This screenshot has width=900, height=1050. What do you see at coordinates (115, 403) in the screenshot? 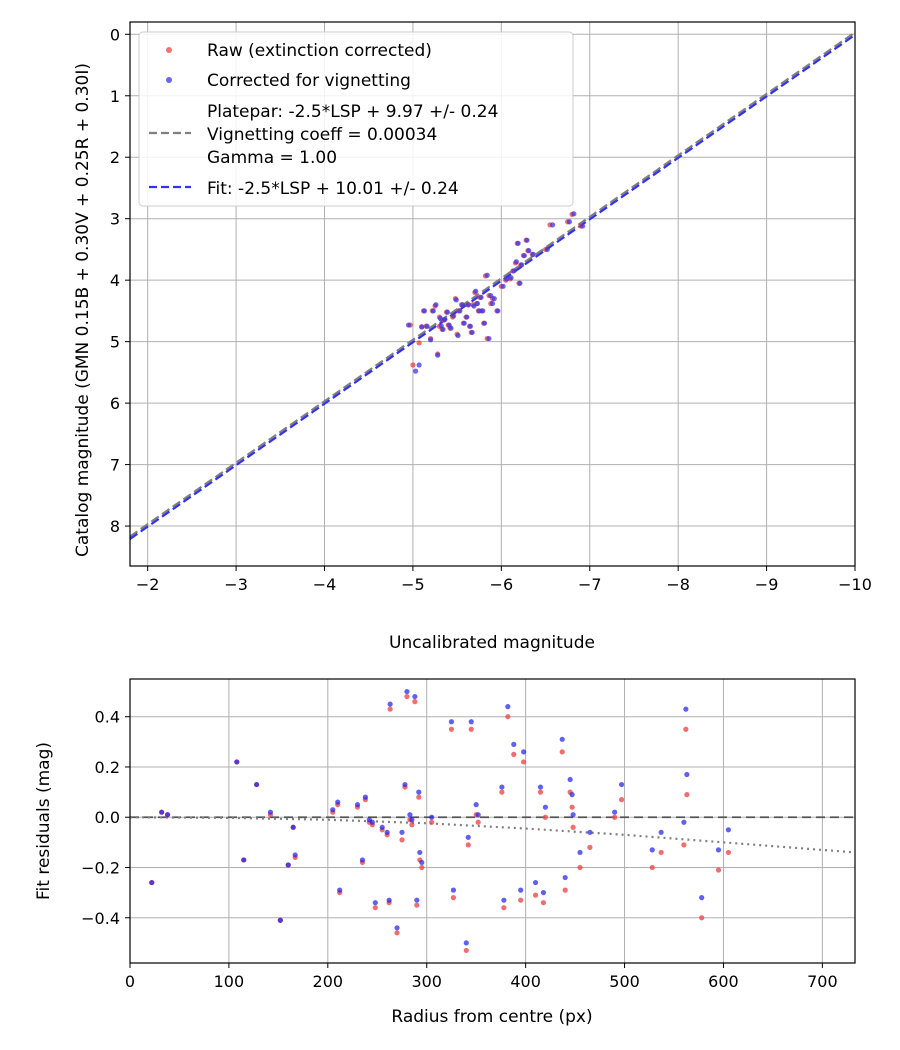
I see `top-y-tick-label: 6` at bounding box center [115, 403].